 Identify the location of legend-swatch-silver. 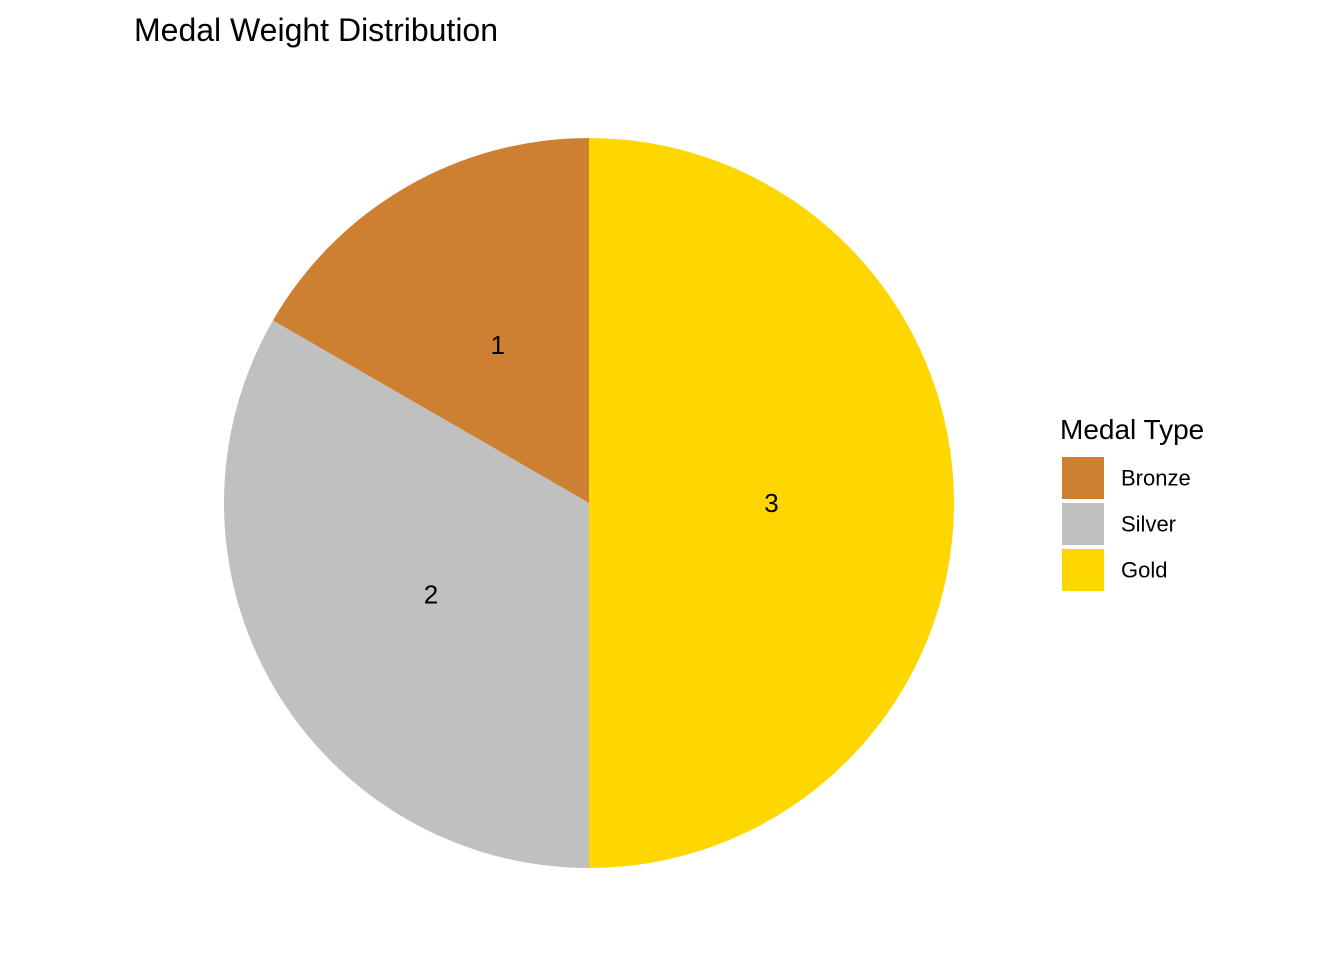
(1083, 524).